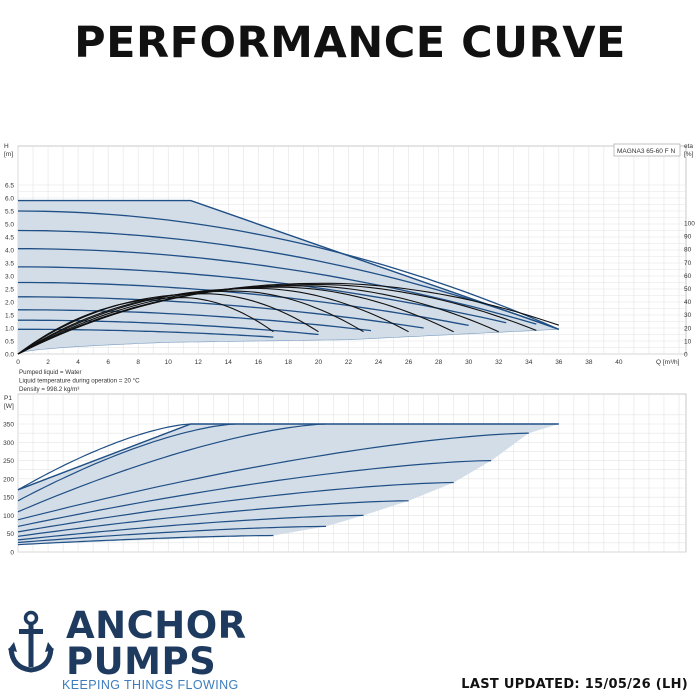  I want to click on y2-tick-label: 10, so click(688, 341).